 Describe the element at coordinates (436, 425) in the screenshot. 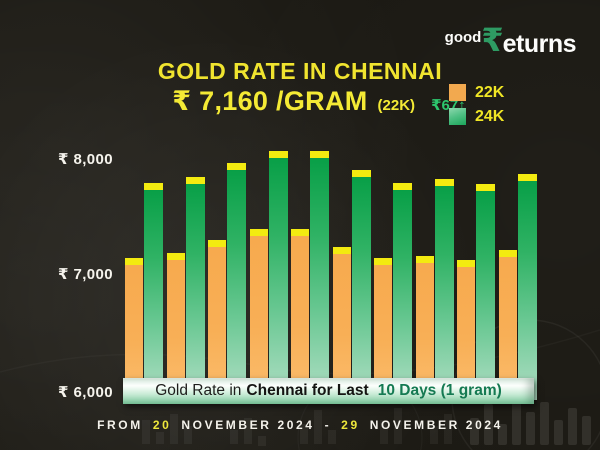

I see `footer-end-month: NOVEMBER 2024` at that location.